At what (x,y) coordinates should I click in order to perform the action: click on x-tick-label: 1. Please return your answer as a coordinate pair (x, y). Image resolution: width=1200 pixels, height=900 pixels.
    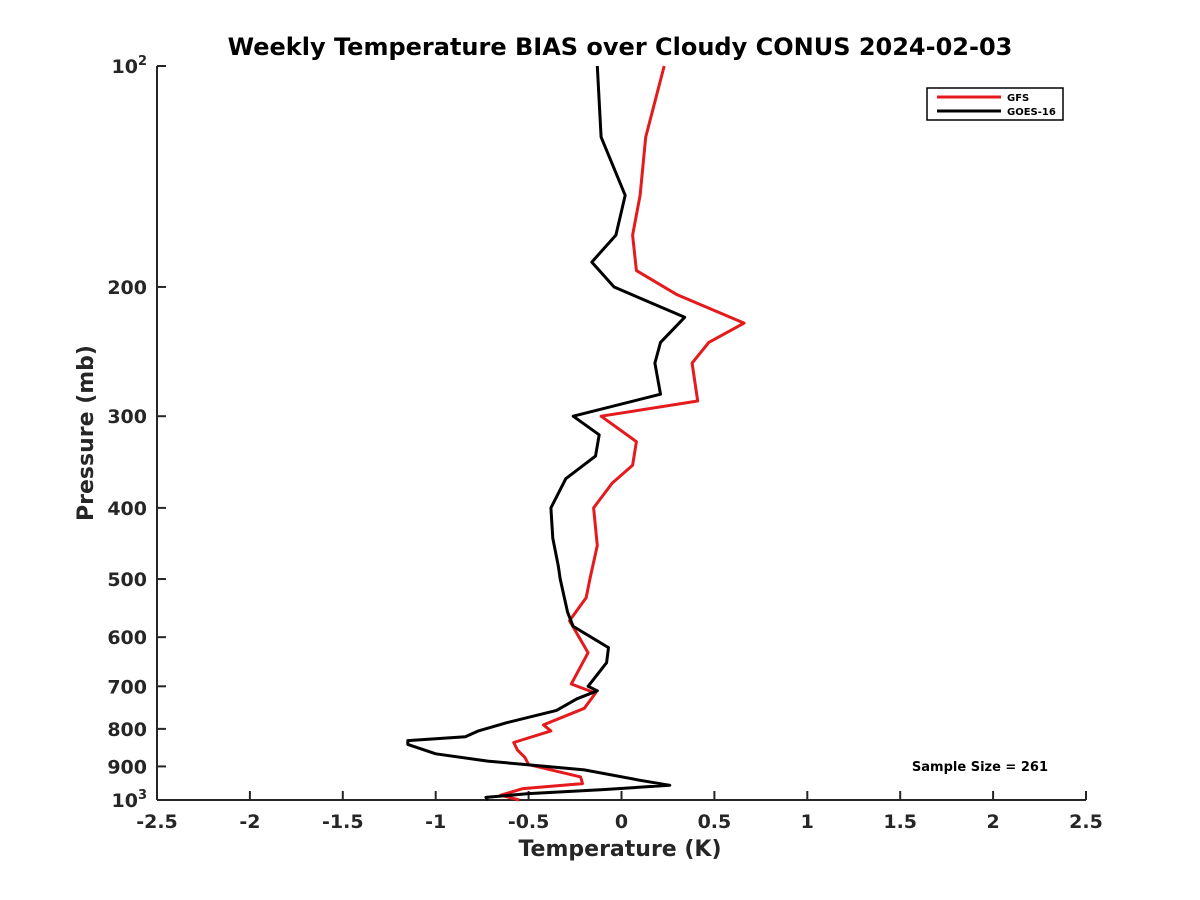
    Looking at the image, I should click on (807, 822).